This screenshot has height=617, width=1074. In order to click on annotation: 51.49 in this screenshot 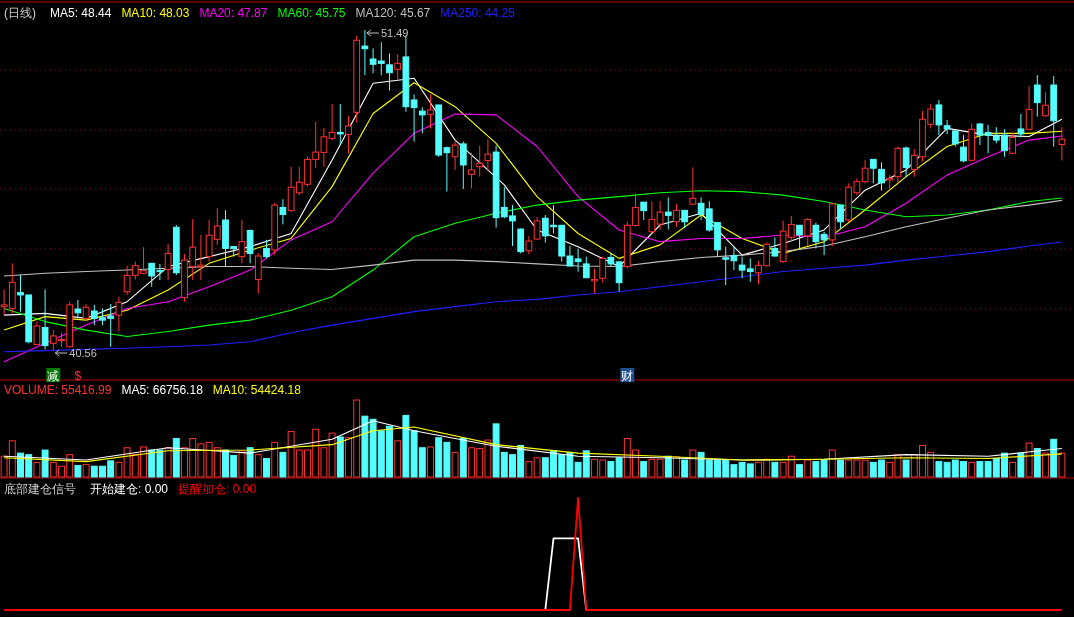, I will do `click(394, 33)`.